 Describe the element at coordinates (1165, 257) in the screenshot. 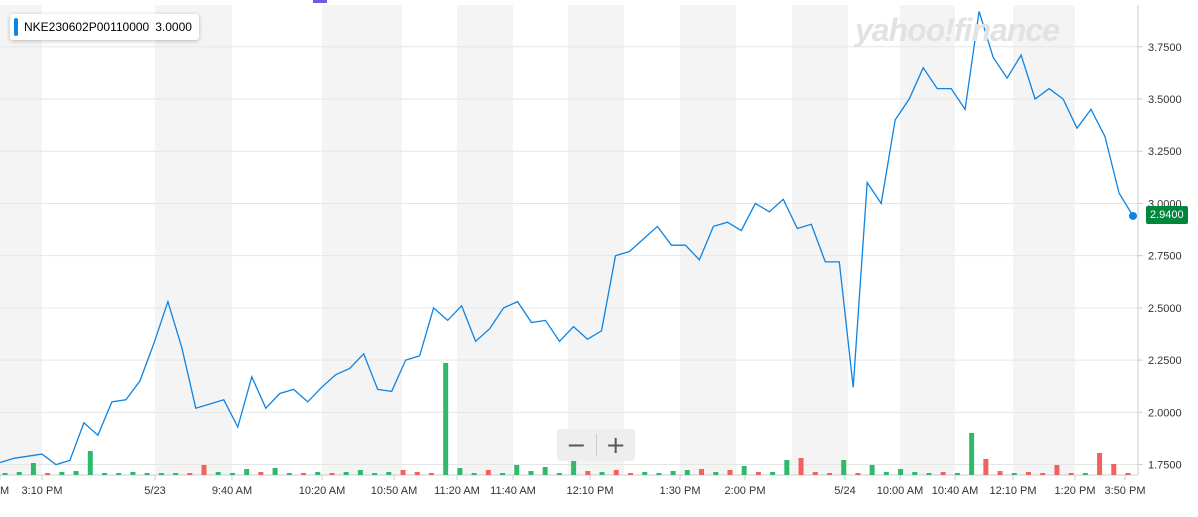

I see `y-tick-label: 2.7500` at that location.